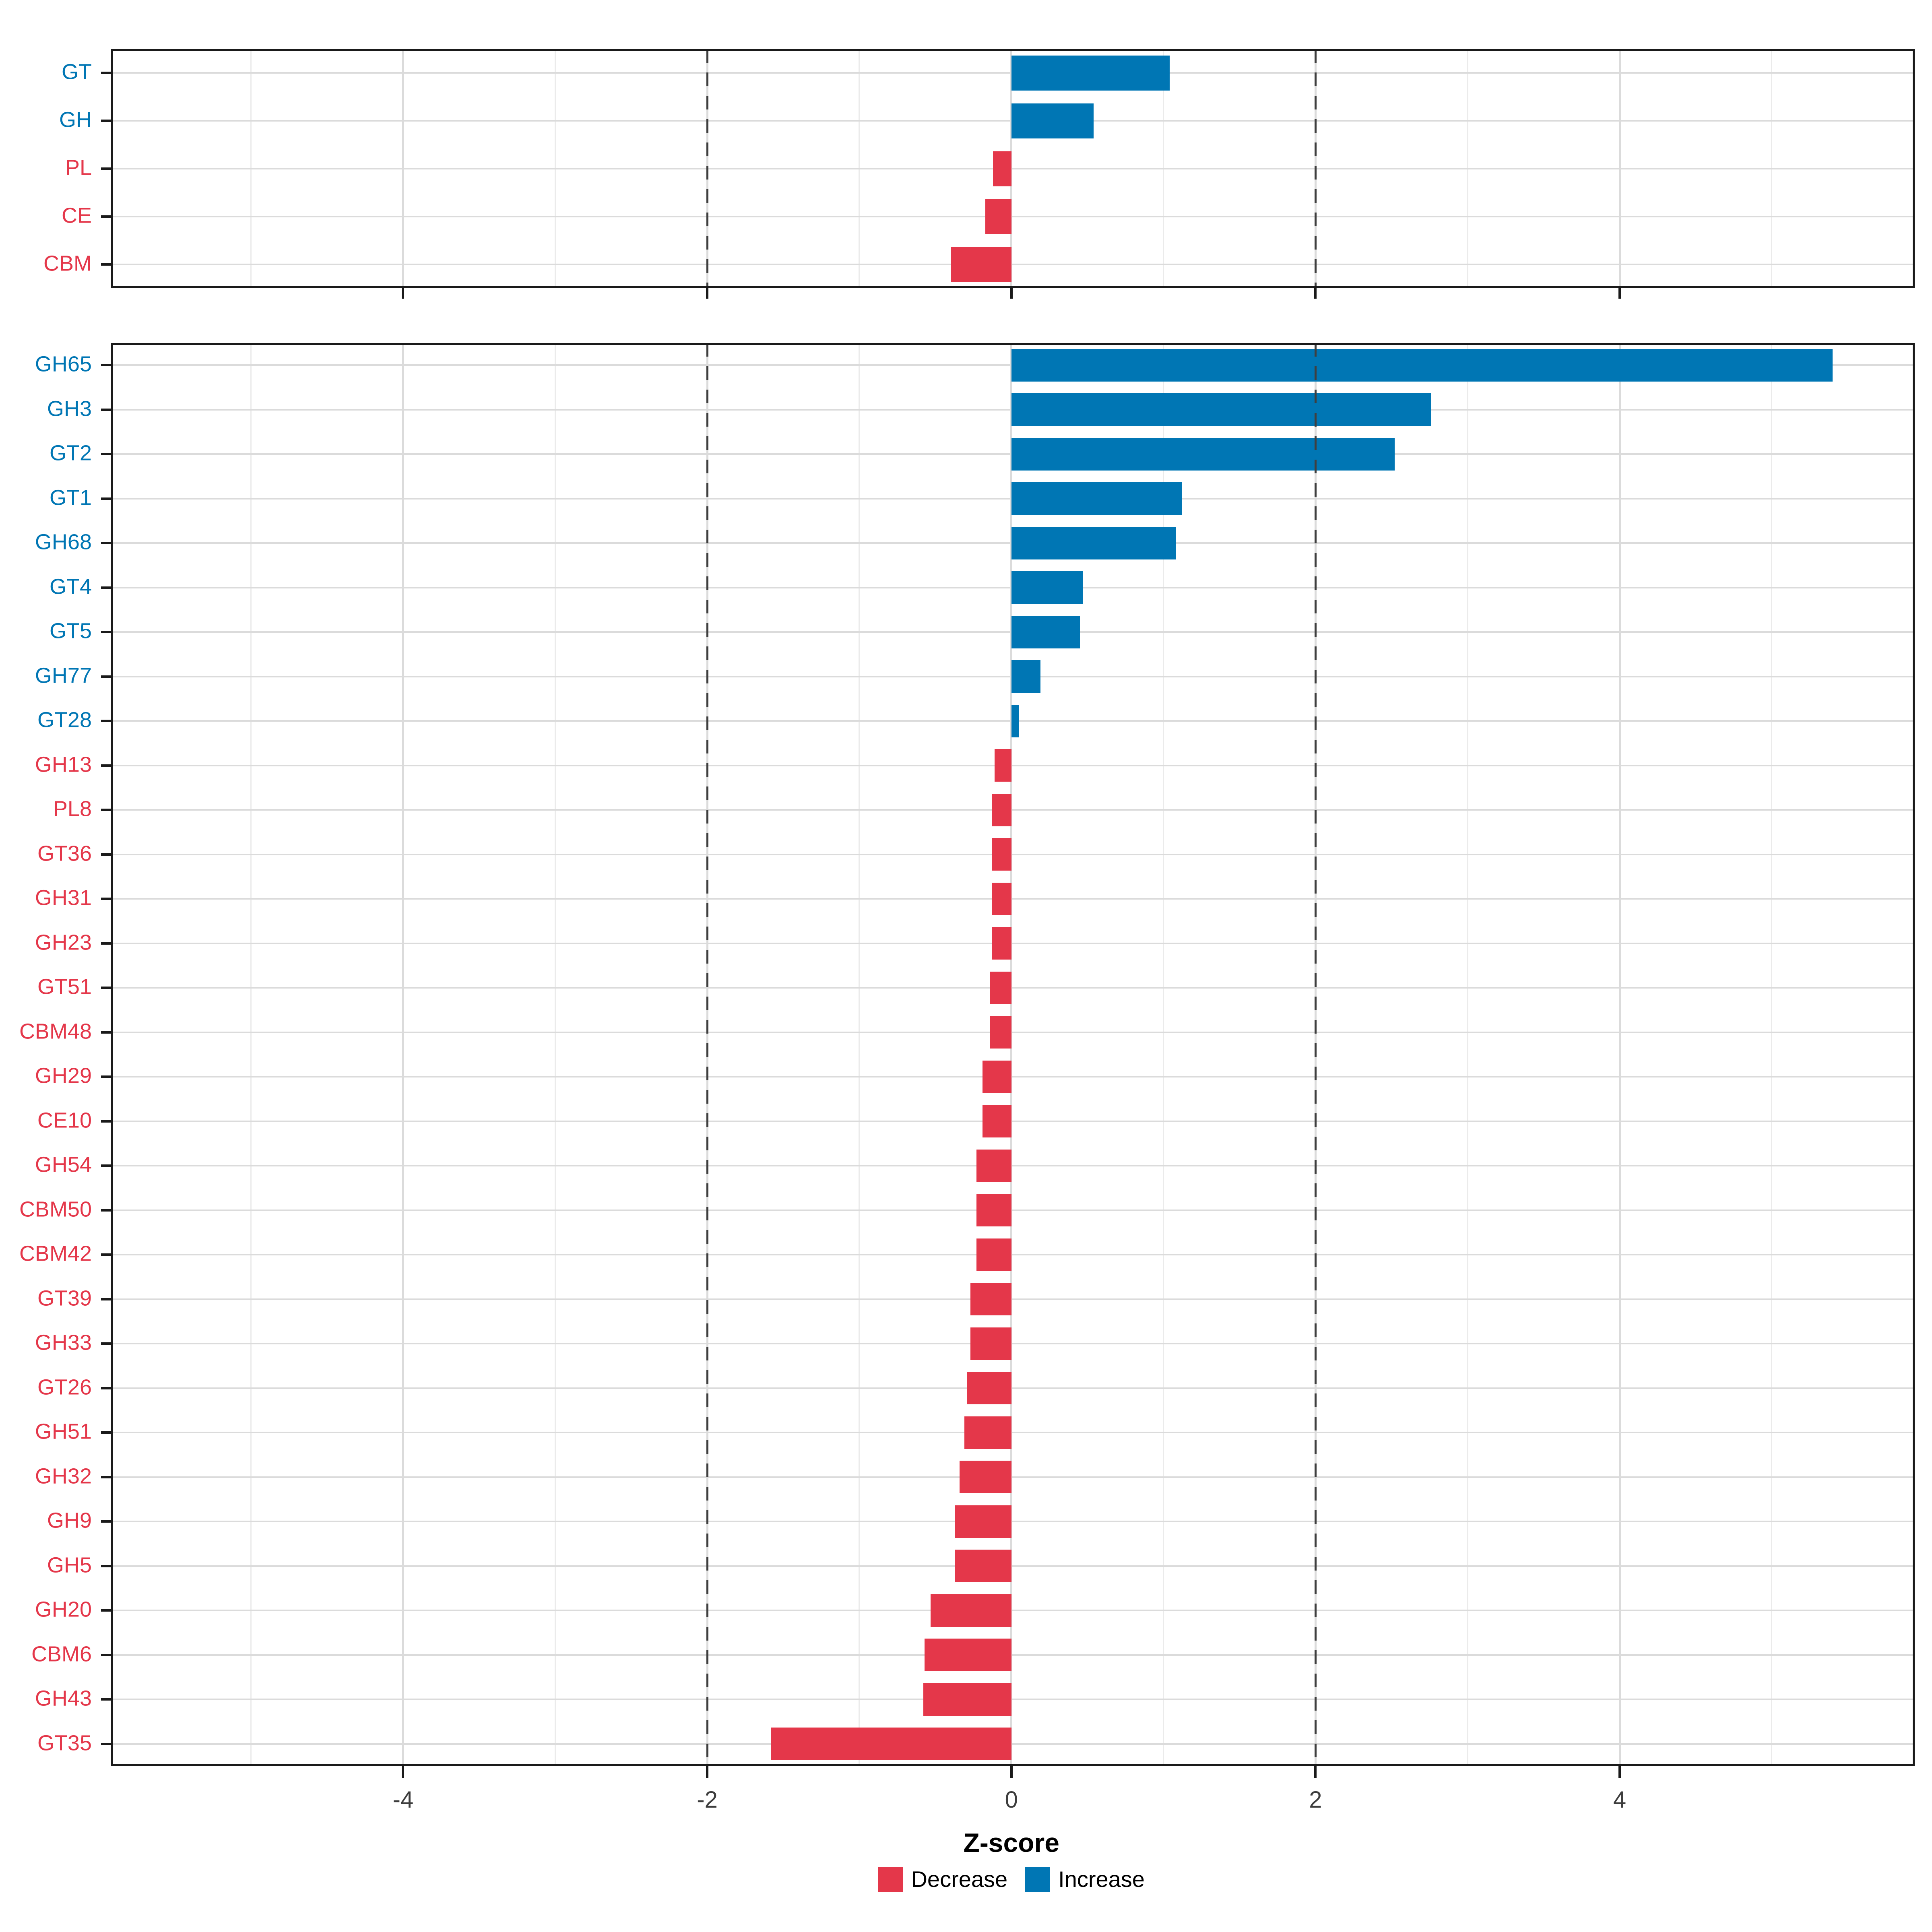  What do you see at coordinates (983, 1566) in the screenshot?
I see `bar-GH5` at bounding box center [983, 1566].